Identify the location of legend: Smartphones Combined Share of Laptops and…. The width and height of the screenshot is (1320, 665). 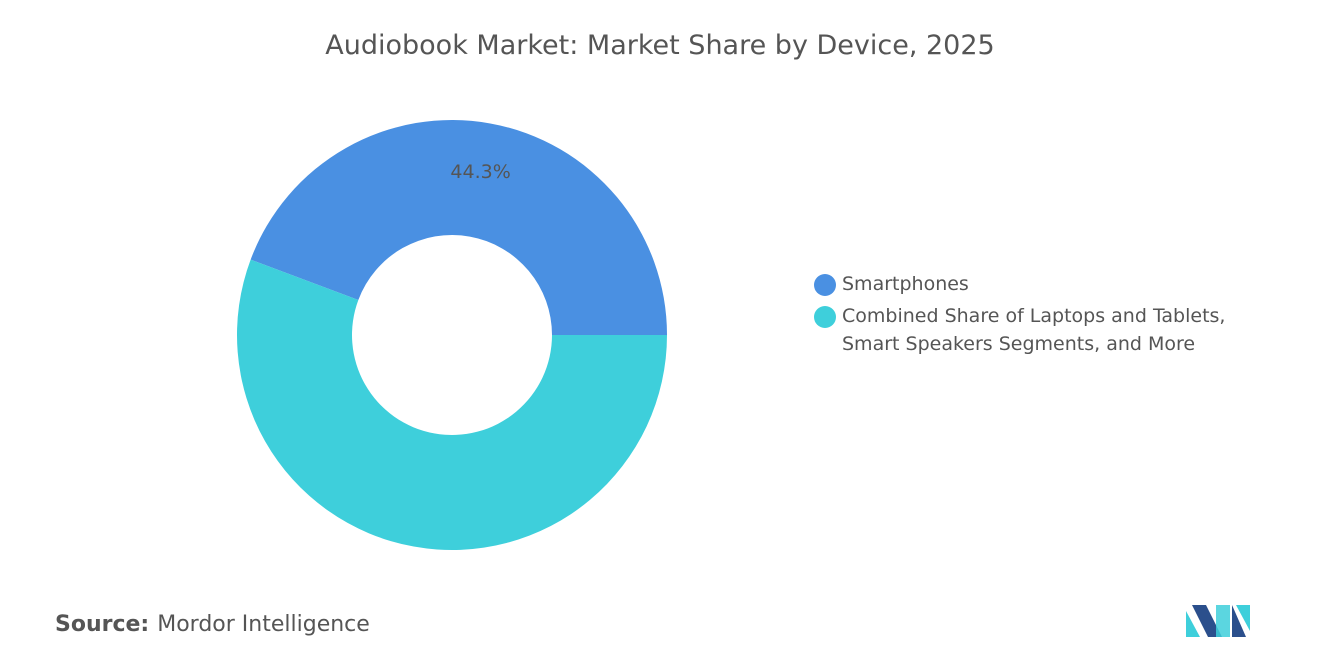
(1034, 316).